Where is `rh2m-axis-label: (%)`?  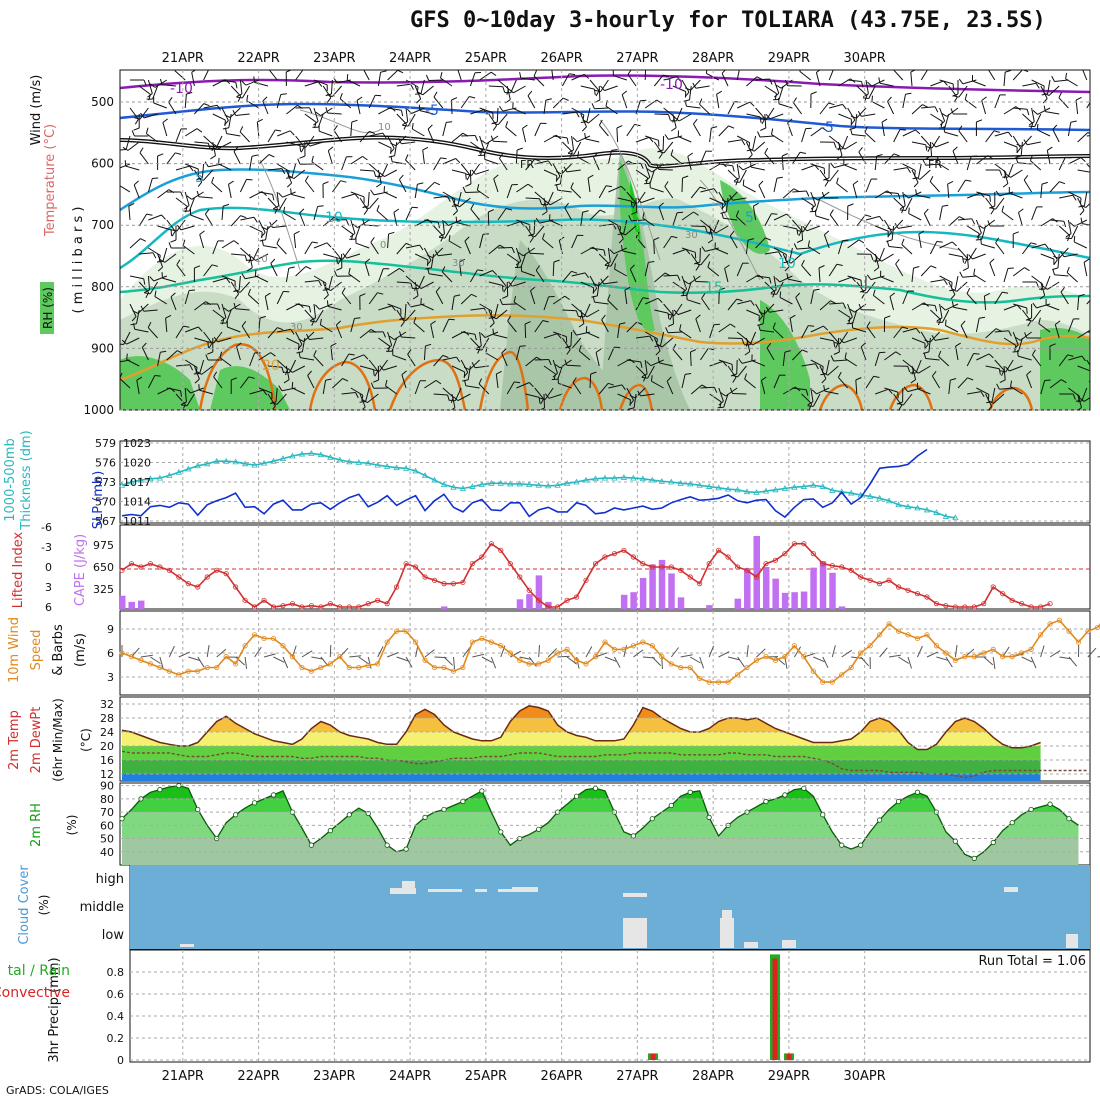 rh2m-axis-label: (%) is located at coordinates (72, 825).